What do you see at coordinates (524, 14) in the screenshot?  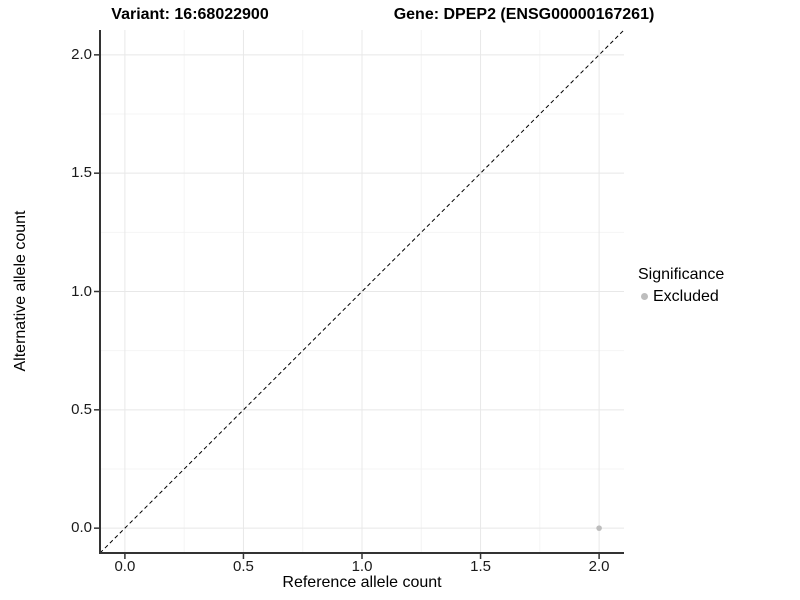 I see `plot-title-gene: Gene: DPEP2 (ENSG00000167261)` at bounding box center [524, 14].